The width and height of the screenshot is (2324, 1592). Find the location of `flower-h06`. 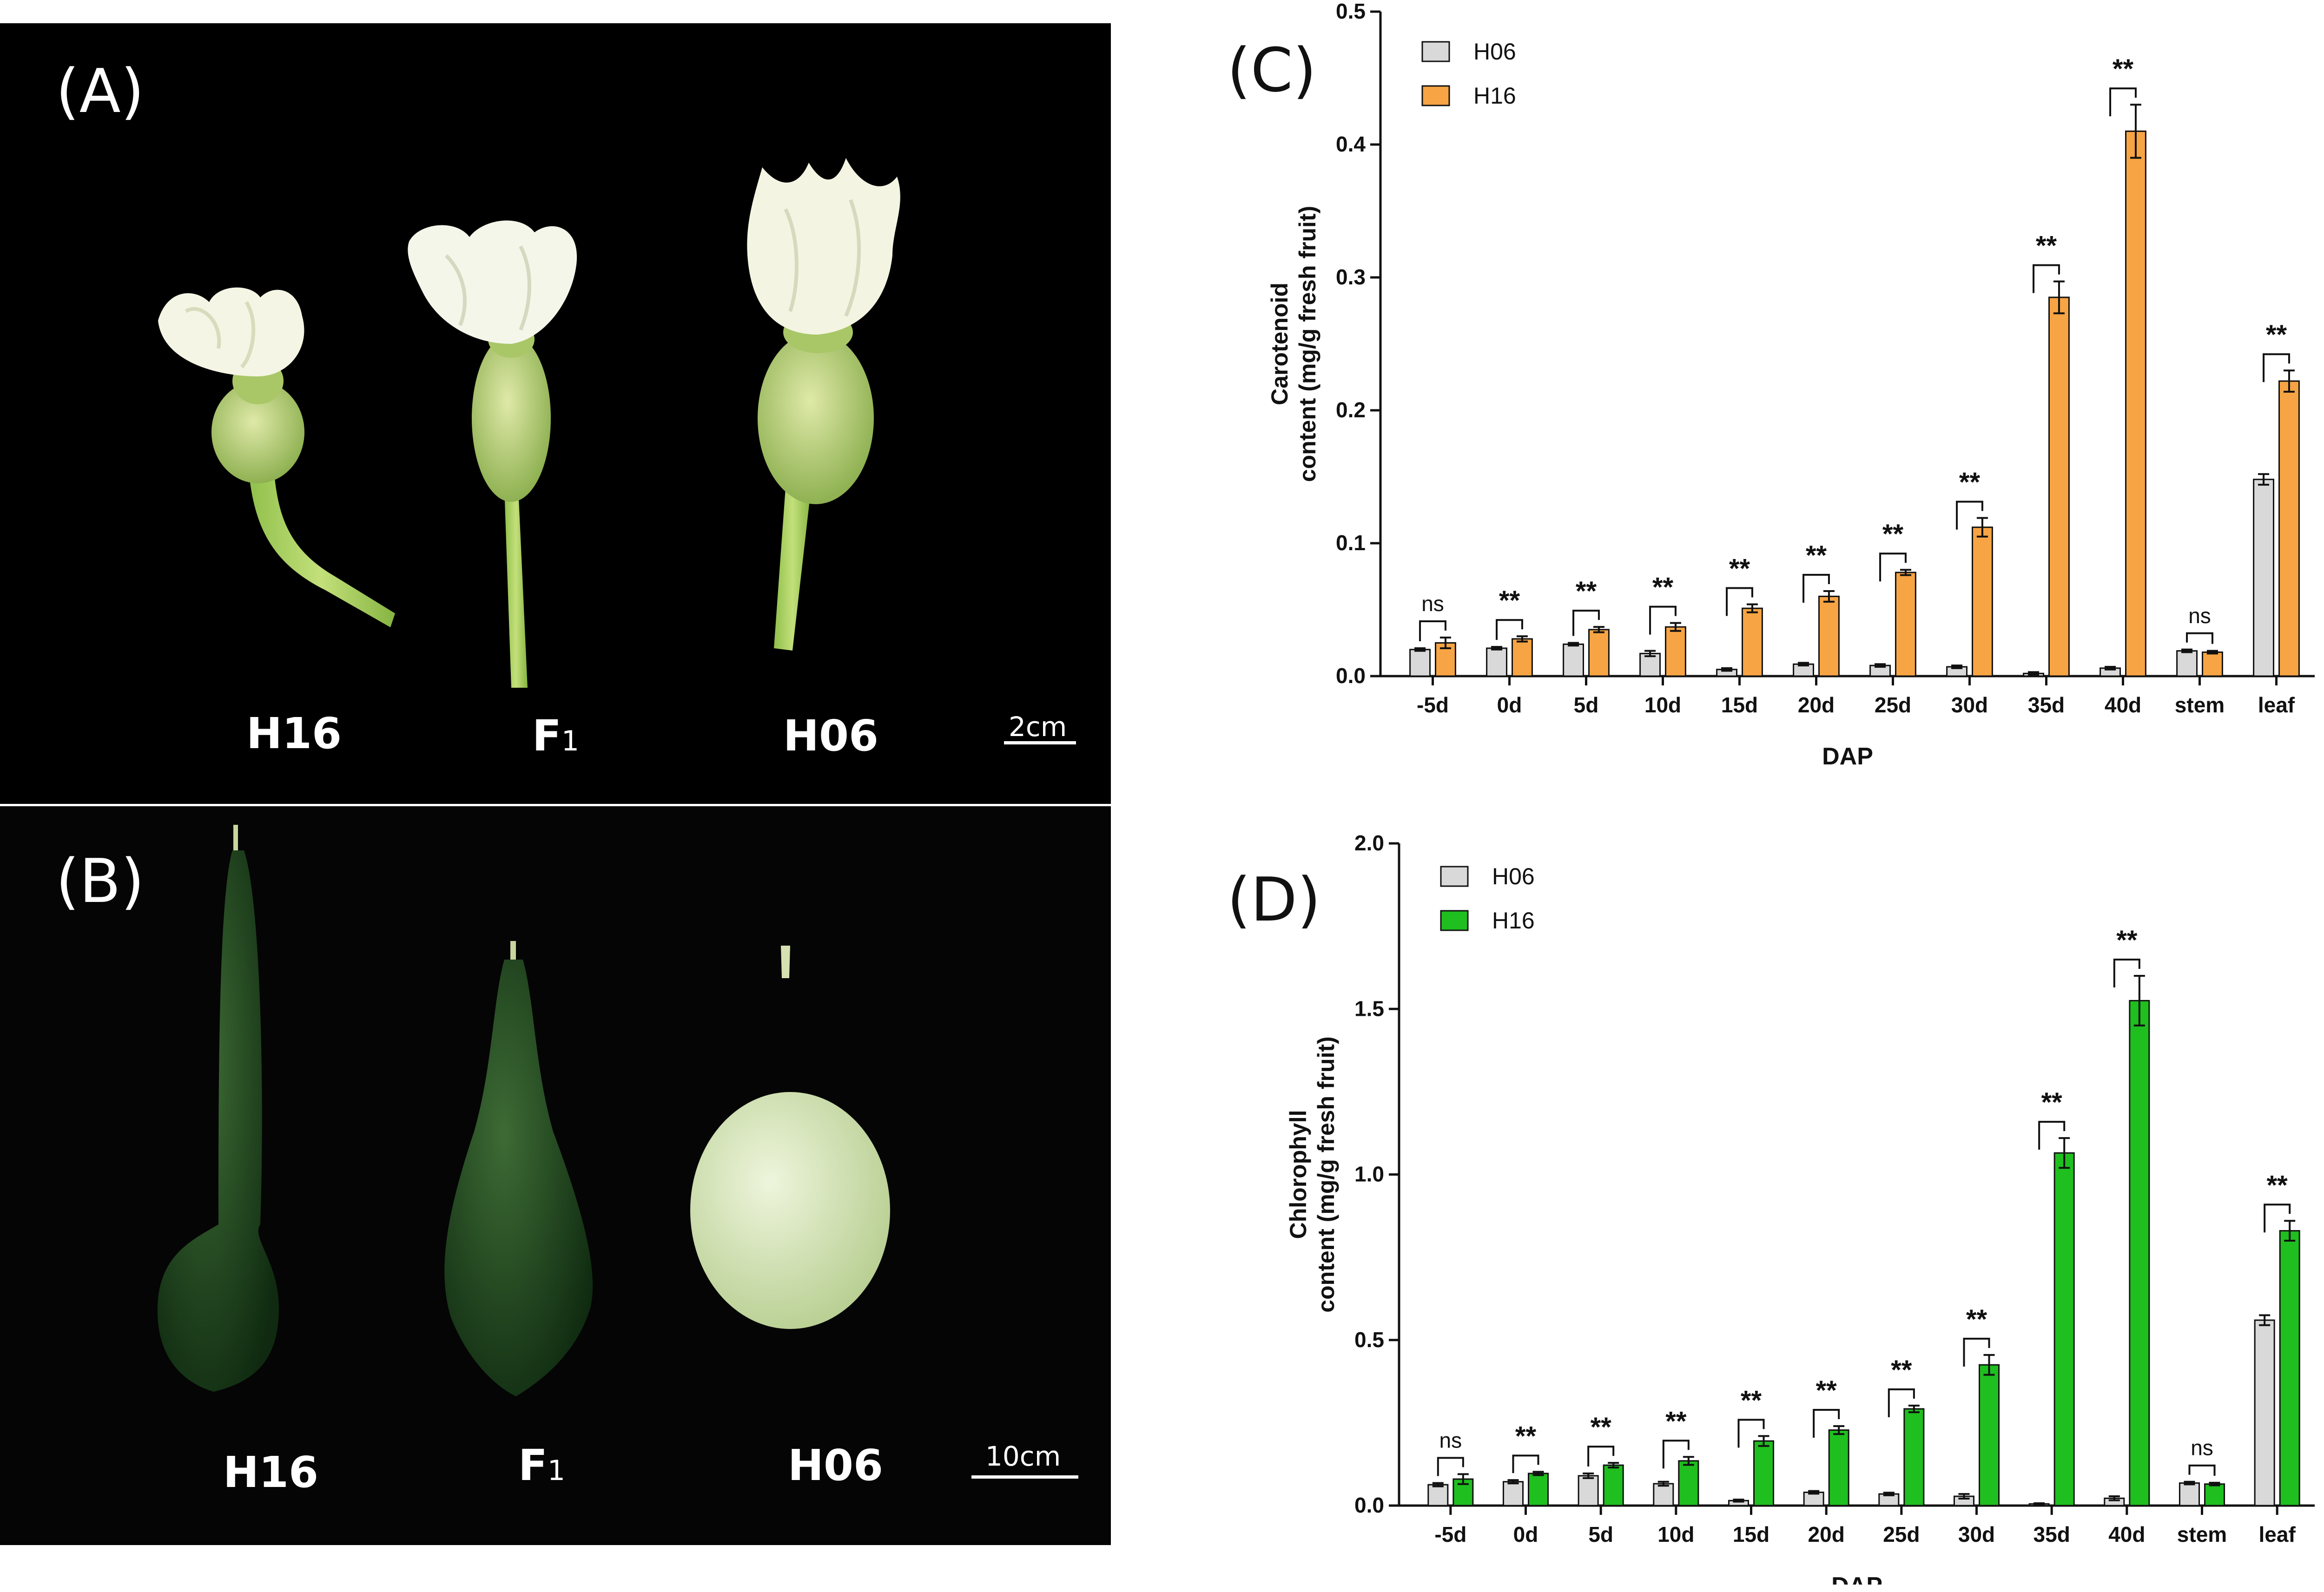

flower-h06 is located at coordinates (823, 404).